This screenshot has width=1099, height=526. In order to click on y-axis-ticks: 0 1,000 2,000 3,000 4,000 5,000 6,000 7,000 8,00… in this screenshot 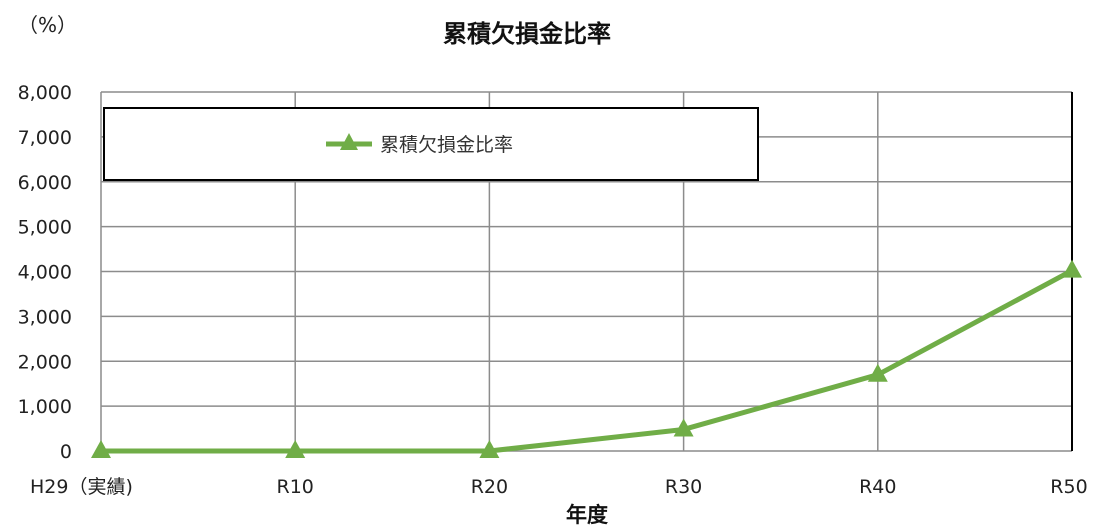, I will do `click(45, 272)`.